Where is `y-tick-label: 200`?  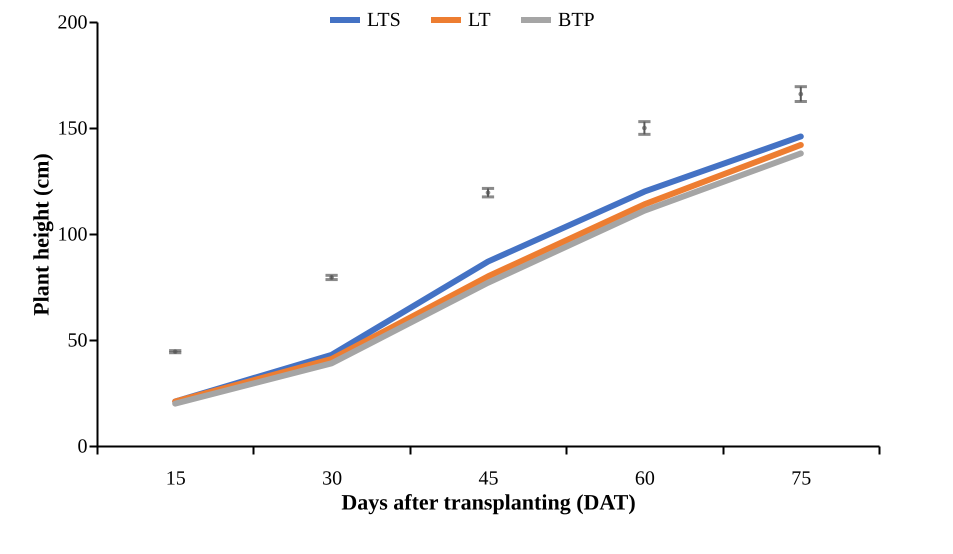
y-tick-label: 200 is located at coordinates (73, 23).